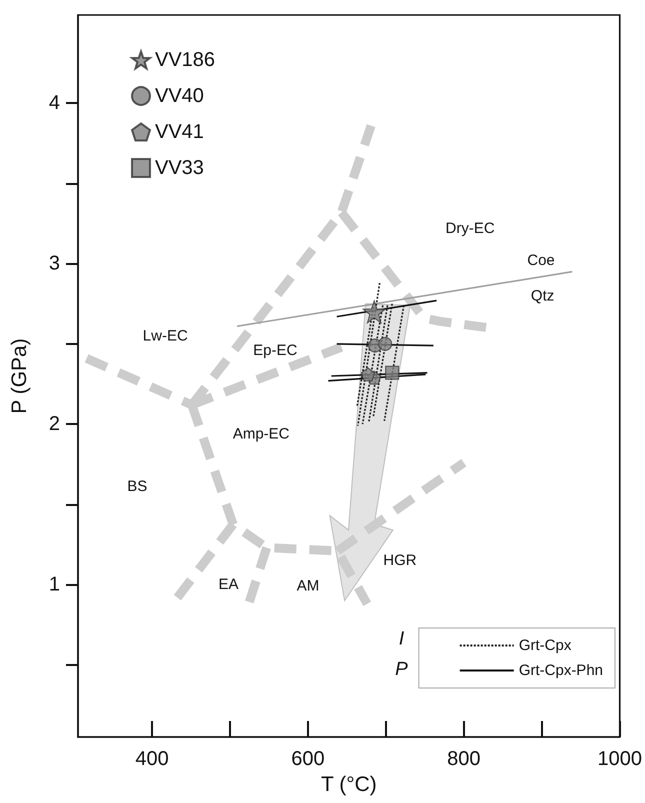  I want to click on annotation: BS, so click(137, 487).